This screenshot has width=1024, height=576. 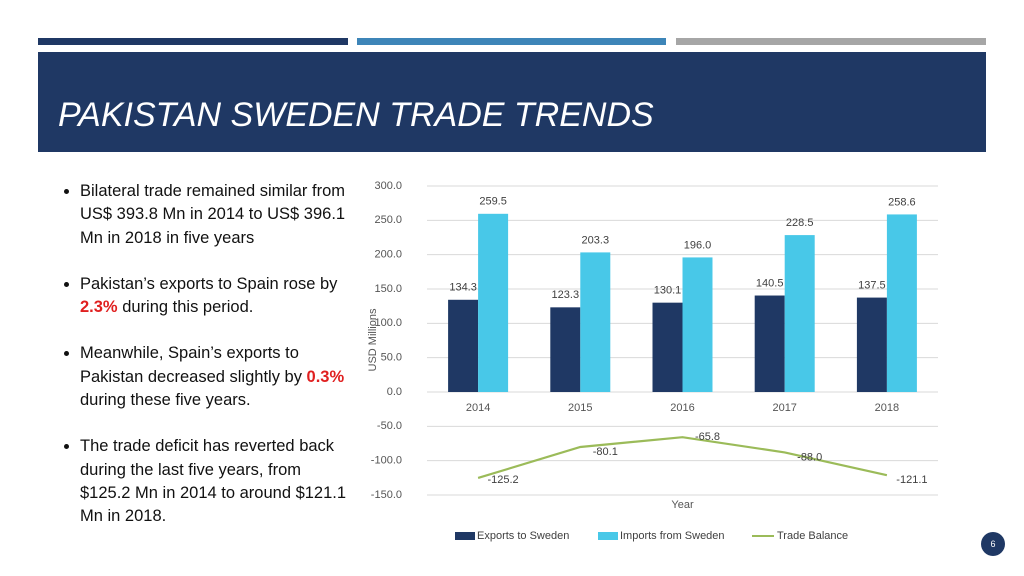 What do you see at coordinates (389, 426) in the screenshot?
I see `y-tick-label: -50.0` at bounding box center [389, 426].